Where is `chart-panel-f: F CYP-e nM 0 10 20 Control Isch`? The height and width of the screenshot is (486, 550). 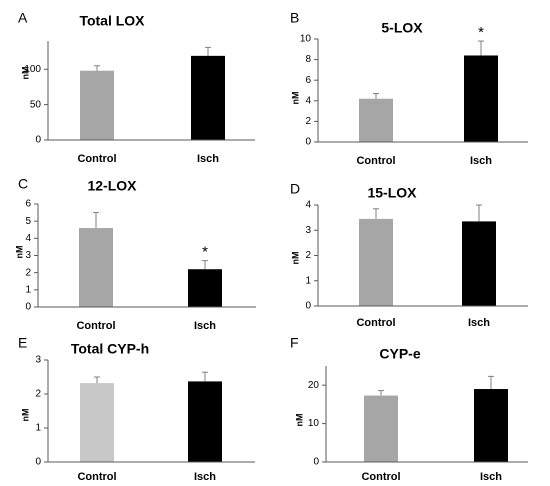 chart-panel-f: F CYP-e nM 0 10 20 Control Isch is located at coordinates (409, 409).